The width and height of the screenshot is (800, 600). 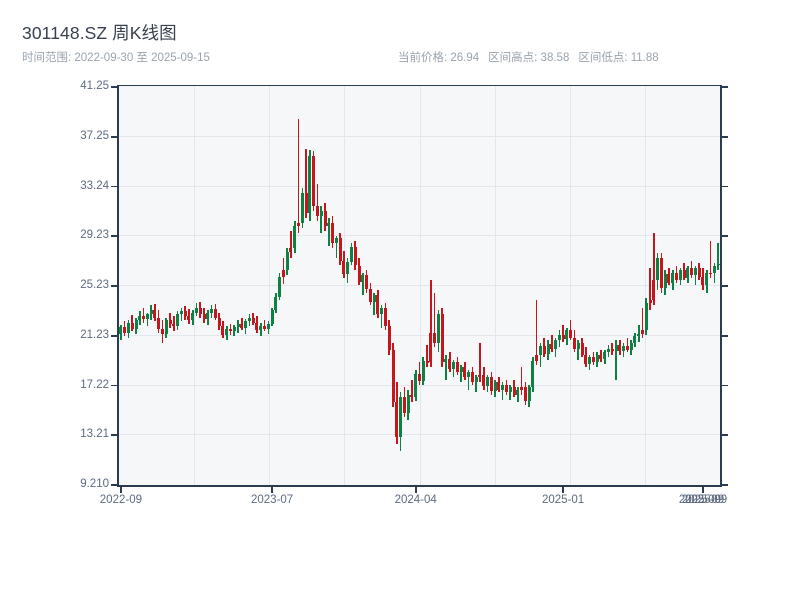 What do you see at coordinates (99, 33) in the screenshot?
I see `page-title: 301148.SZ 周K线图` at bounding box center [99, 33].